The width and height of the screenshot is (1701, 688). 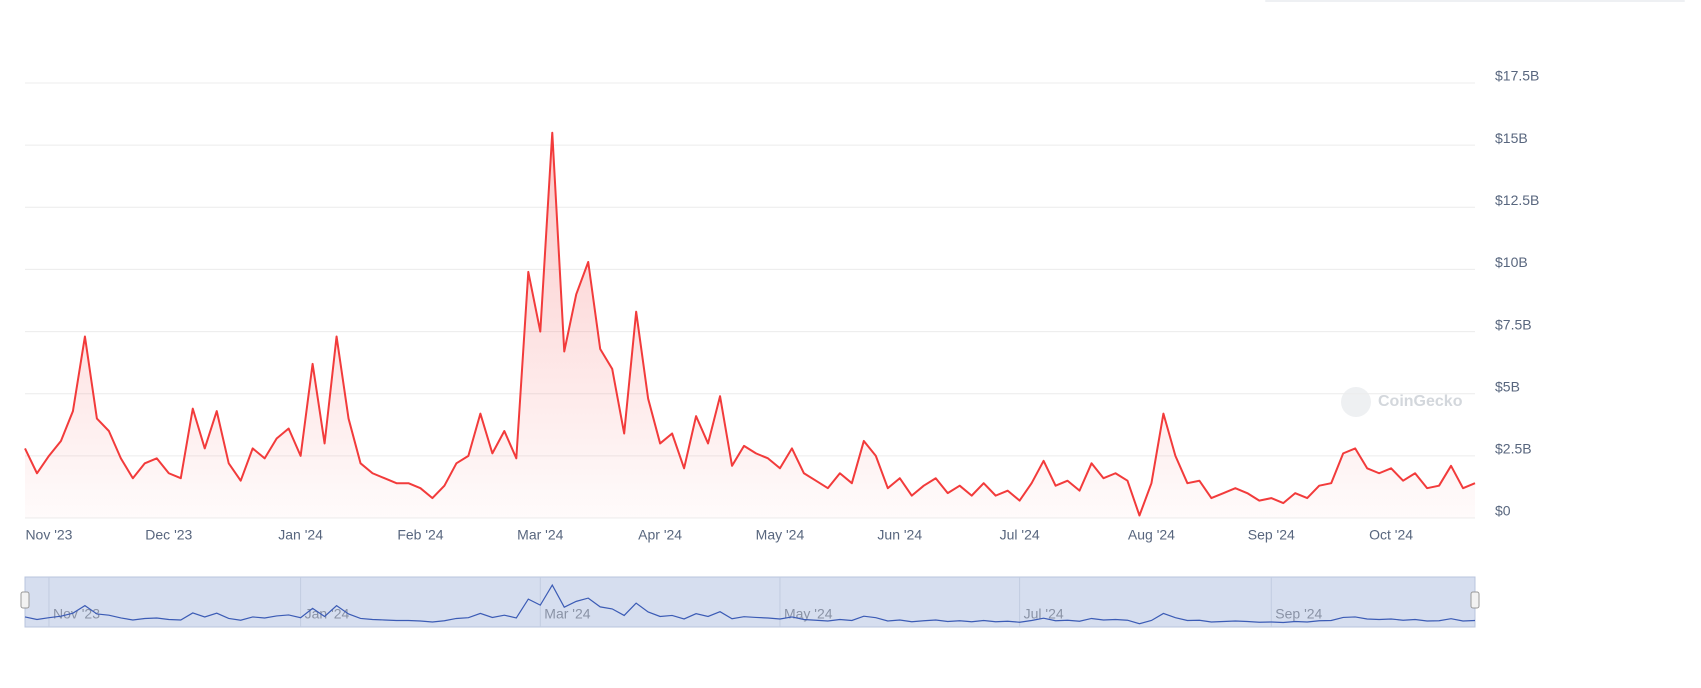 I want to click on y-tick-label: $15B, so click(x=1511, y=138).